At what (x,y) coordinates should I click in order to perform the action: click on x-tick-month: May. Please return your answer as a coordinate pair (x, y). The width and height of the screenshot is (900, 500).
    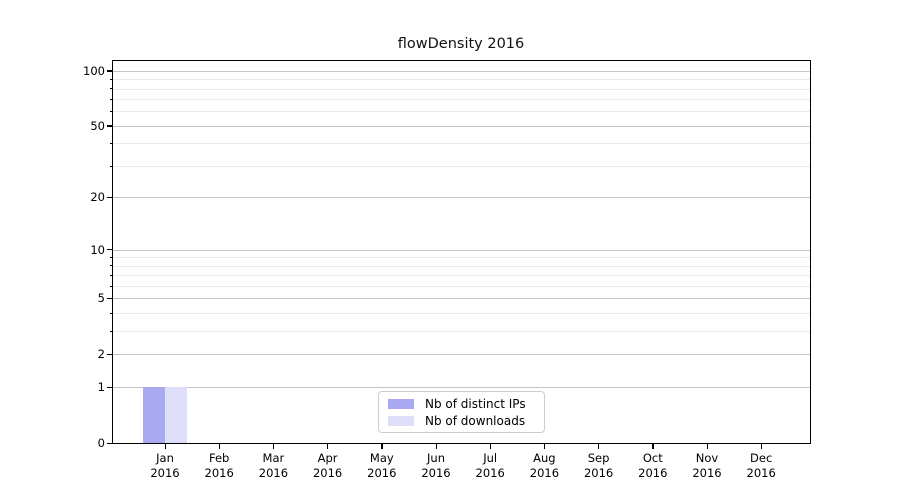
    Looking at the image, I should click on (381, 458).